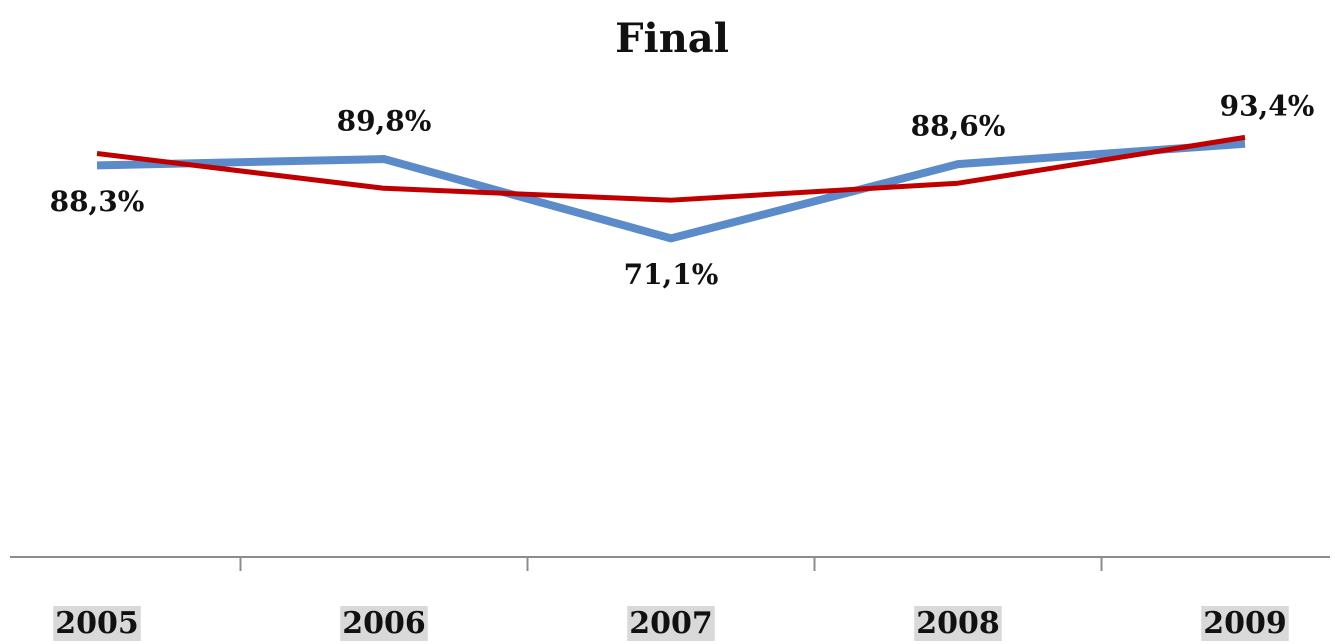 This screenshot has width=1335, height=644. Describe the element at coordinates (97, 201) in the screenshot. I see `data-label: 88,3%` at that location.